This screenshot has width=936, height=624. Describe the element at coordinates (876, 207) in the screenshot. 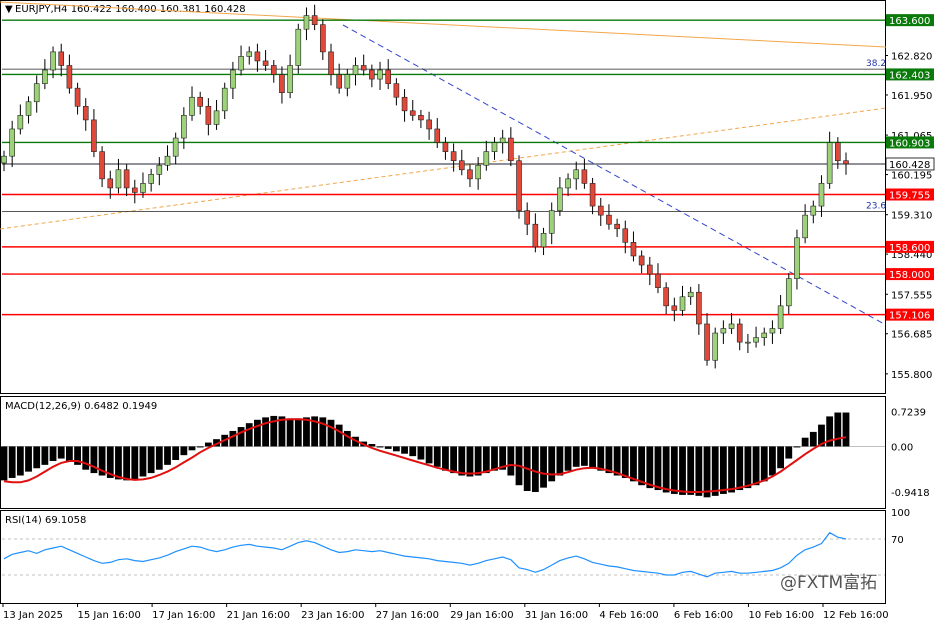

I see `fib-label: 23.6` at that location.